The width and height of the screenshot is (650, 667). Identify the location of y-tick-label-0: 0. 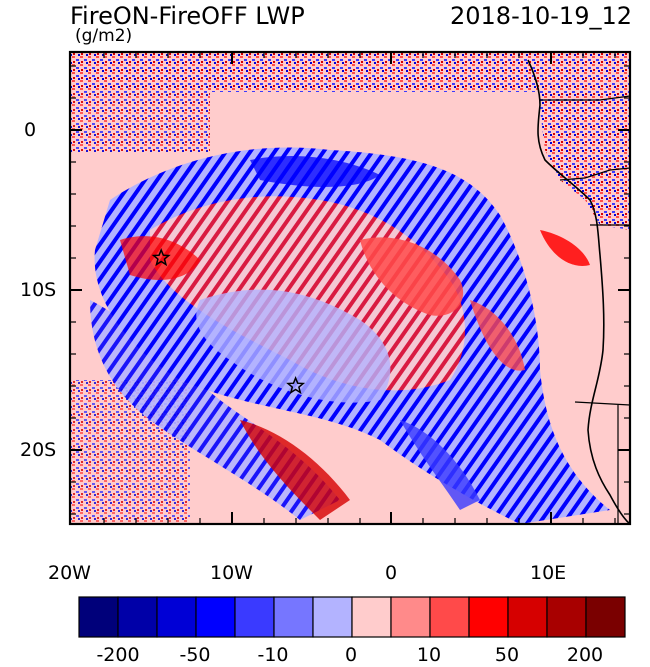
(30, 130).